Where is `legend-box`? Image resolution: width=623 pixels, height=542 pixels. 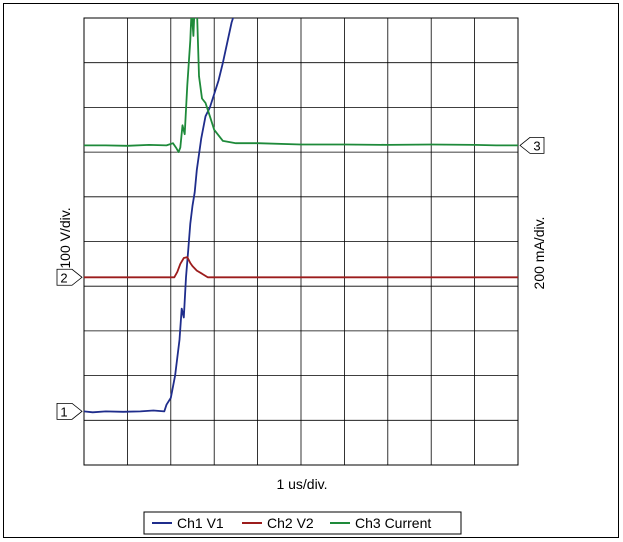 legend-box is located at coordinates (302, 523).